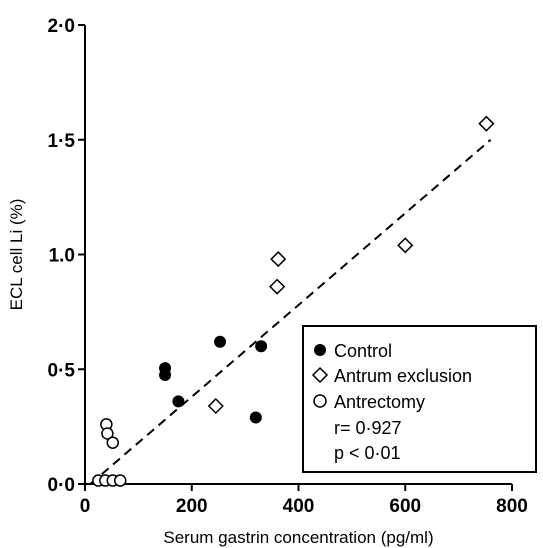 Image resolution: width=543 pixels, height=548 pixels. Describe the element at coordinates (16, 255) in the screenshot. I see `y-axis-label: ECL cell Li (%)` at that location.